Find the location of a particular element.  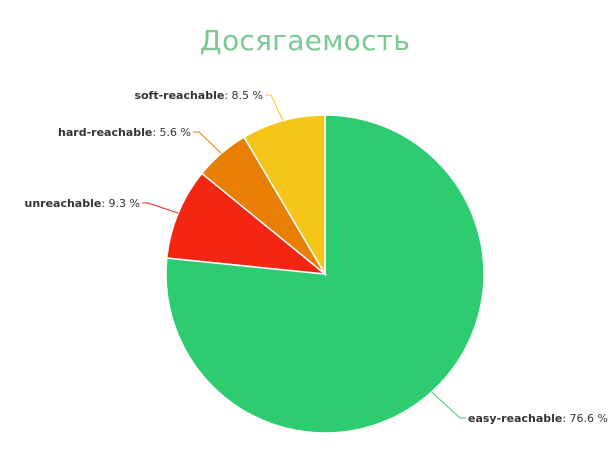

pie-slice-soft-reachable is located at coordinates (284, 195).